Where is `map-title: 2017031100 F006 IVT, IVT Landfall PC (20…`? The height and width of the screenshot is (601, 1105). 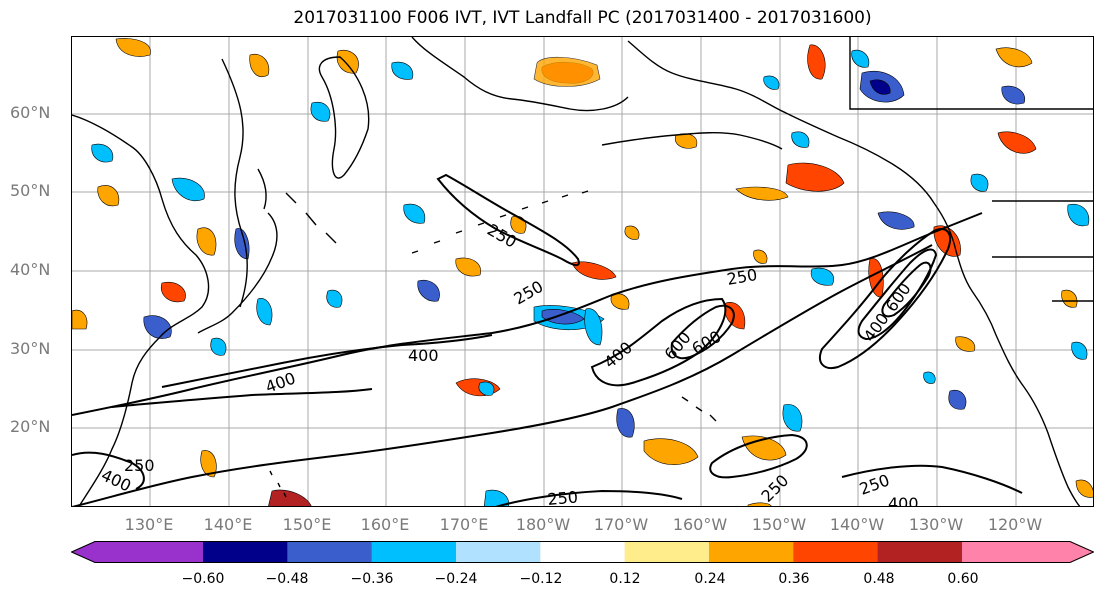
map-title: 2017031100 F006 IVT, IVT Landfall PC (20… is located at coordinates (582, 18).